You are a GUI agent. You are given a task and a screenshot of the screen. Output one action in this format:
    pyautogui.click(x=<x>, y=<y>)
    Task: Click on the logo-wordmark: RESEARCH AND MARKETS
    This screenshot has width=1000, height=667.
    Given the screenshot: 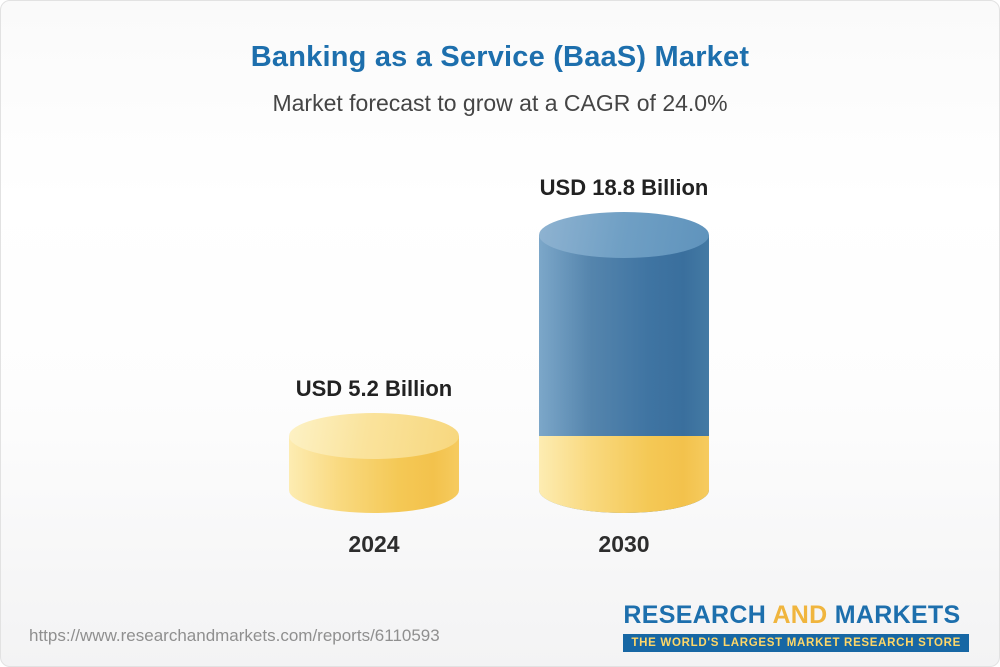 What is the action you would take?
    pyautogui.click(x=791, y=615)
    